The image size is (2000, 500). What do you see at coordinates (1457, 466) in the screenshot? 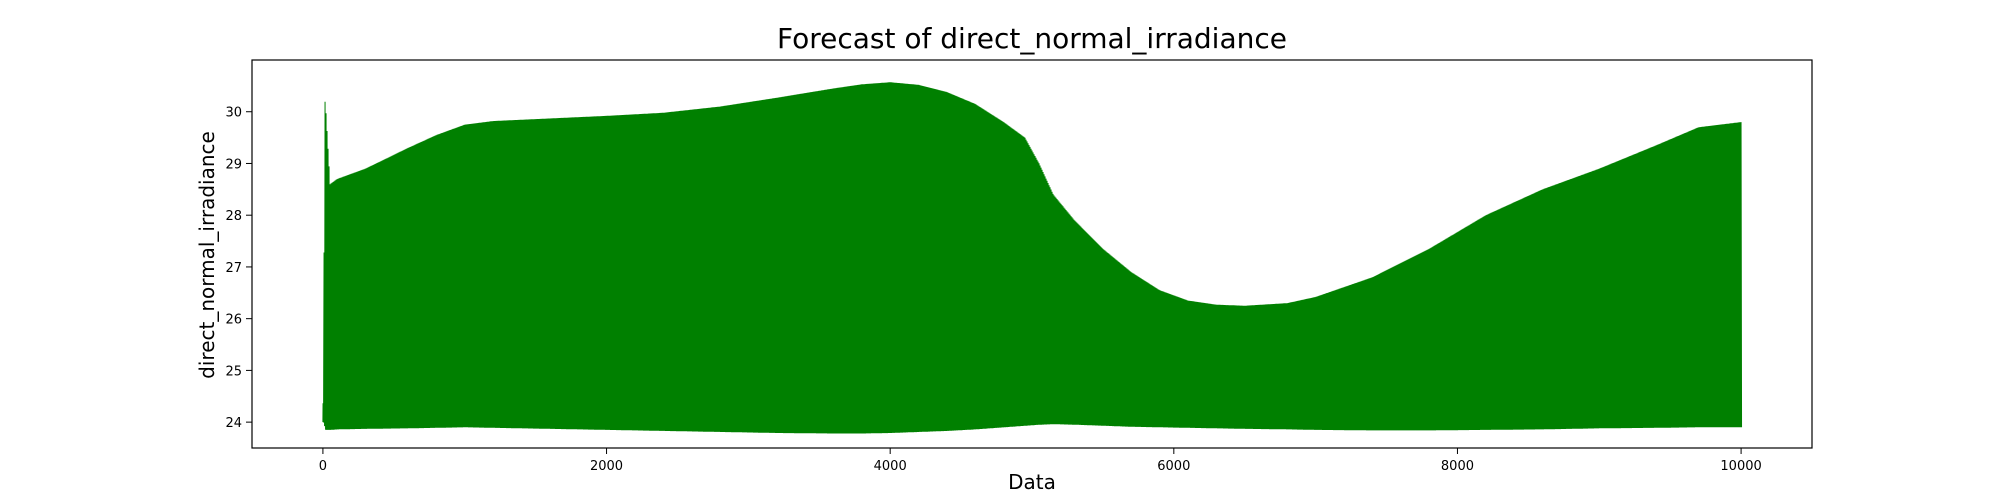
I see `x-tick-label: 8000` at bounding box center [1457, 466].